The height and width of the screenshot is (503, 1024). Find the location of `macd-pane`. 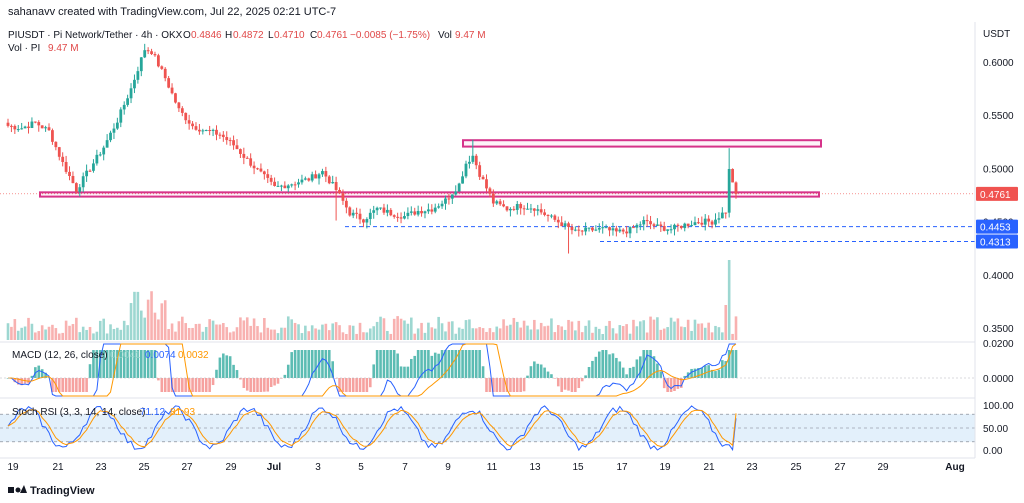

macd-pane is located at coordinates (487, 370).